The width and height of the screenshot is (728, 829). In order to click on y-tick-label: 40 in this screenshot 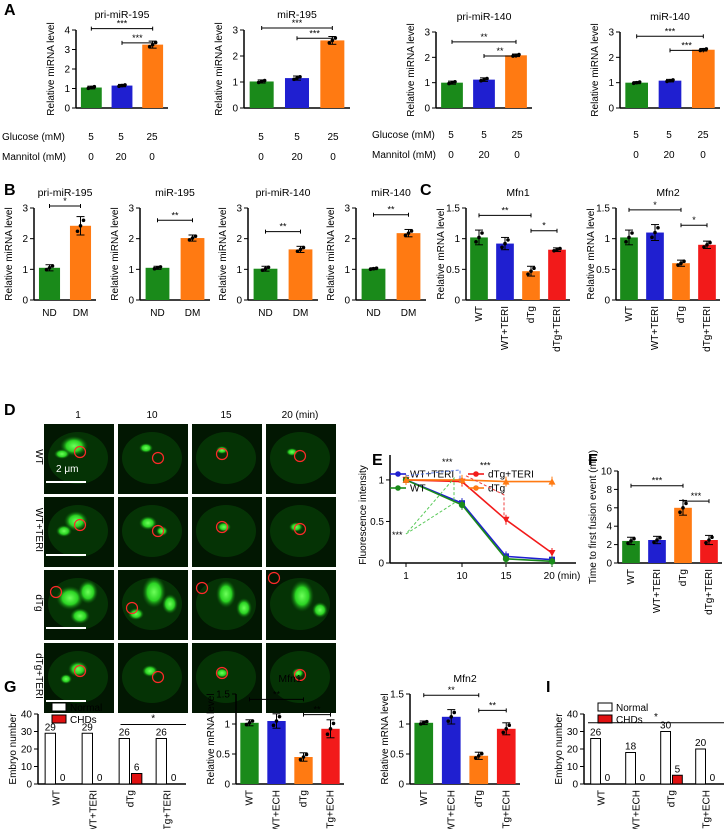, I will do `click(27, 715)`.